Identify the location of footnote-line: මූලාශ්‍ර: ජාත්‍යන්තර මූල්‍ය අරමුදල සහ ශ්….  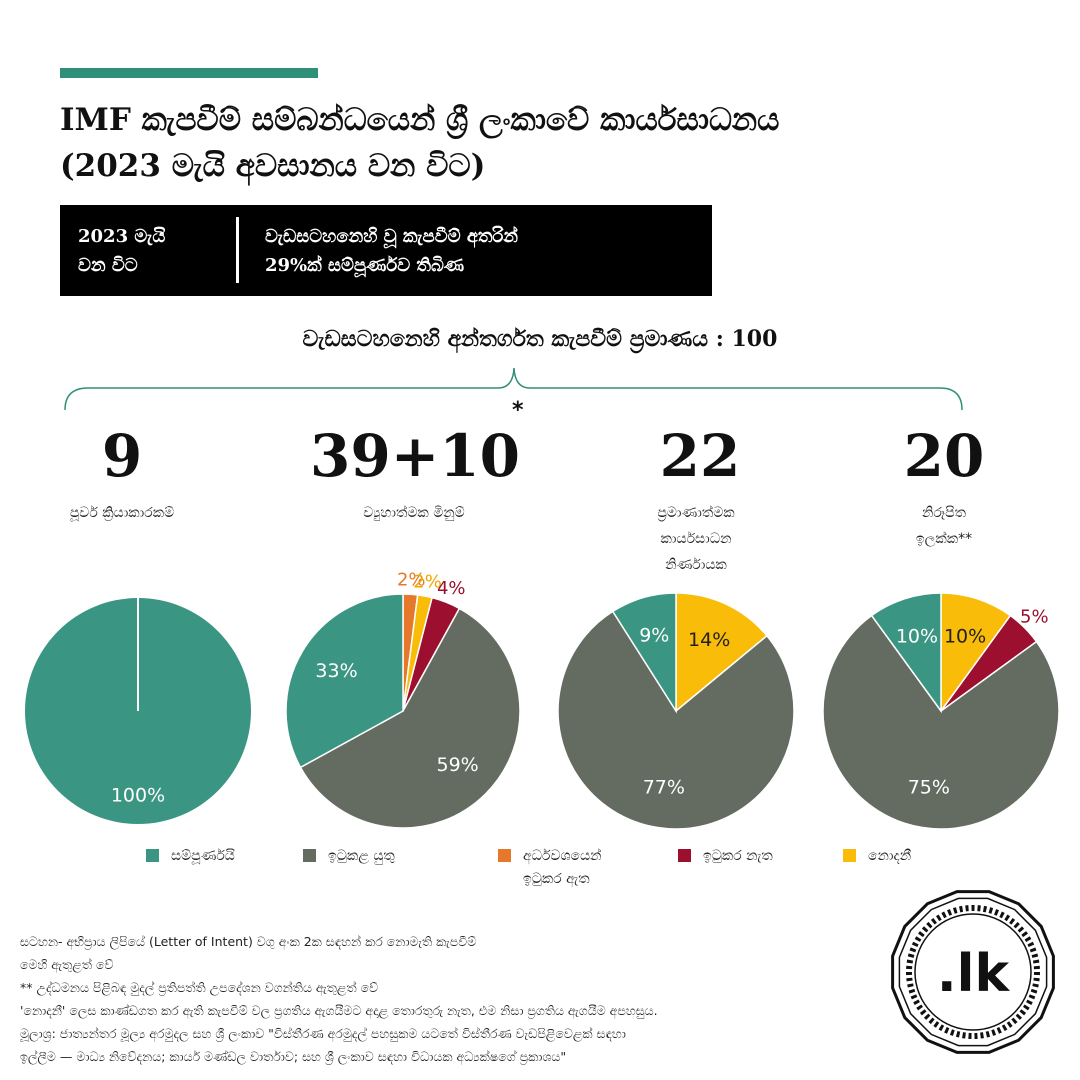
(323, 1033).